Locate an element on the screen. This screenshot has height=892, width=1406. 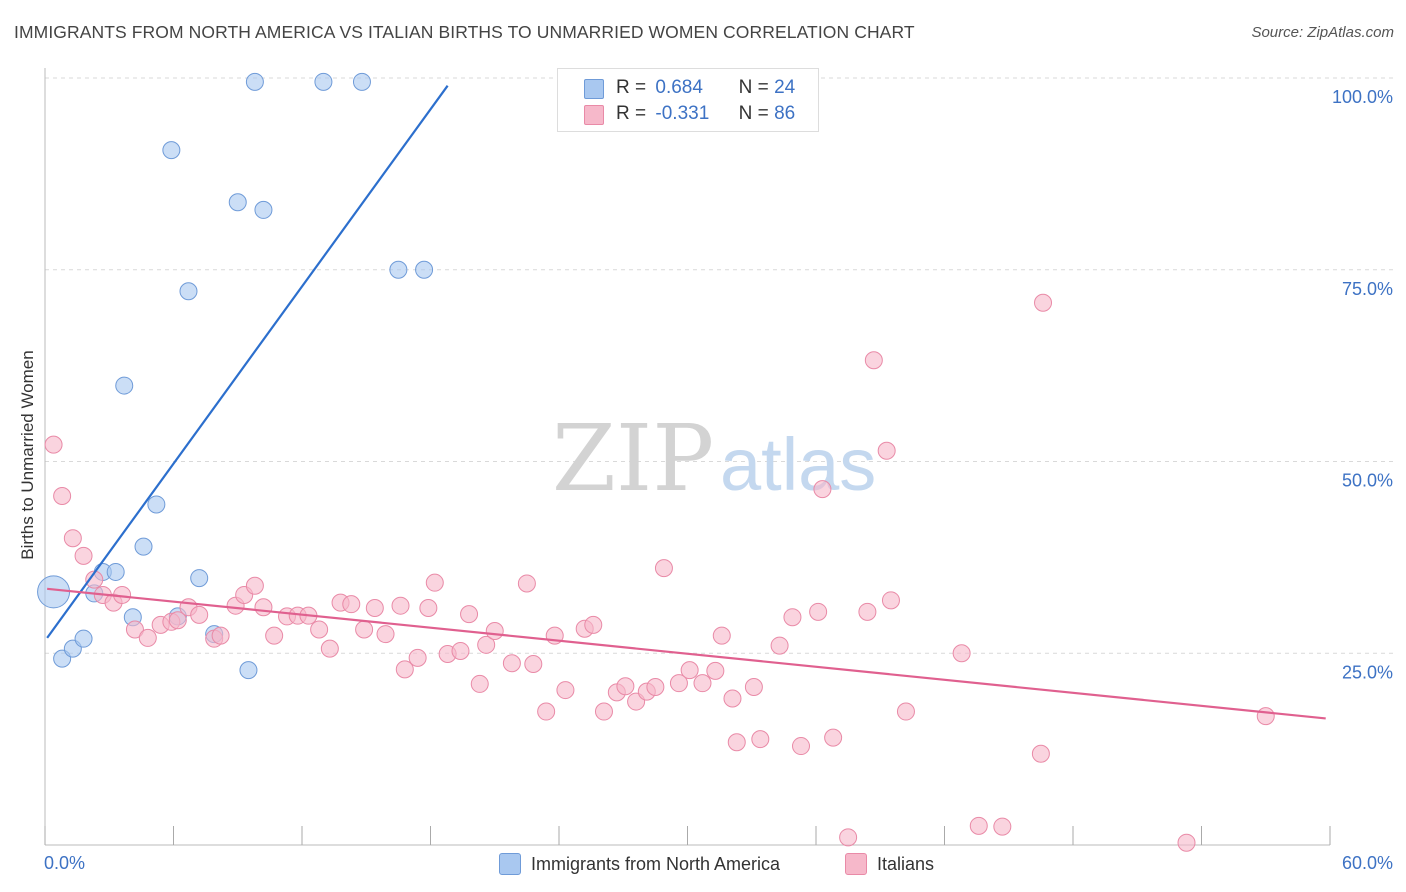
legend-swatch-pink is located at coordinates (594, 115).